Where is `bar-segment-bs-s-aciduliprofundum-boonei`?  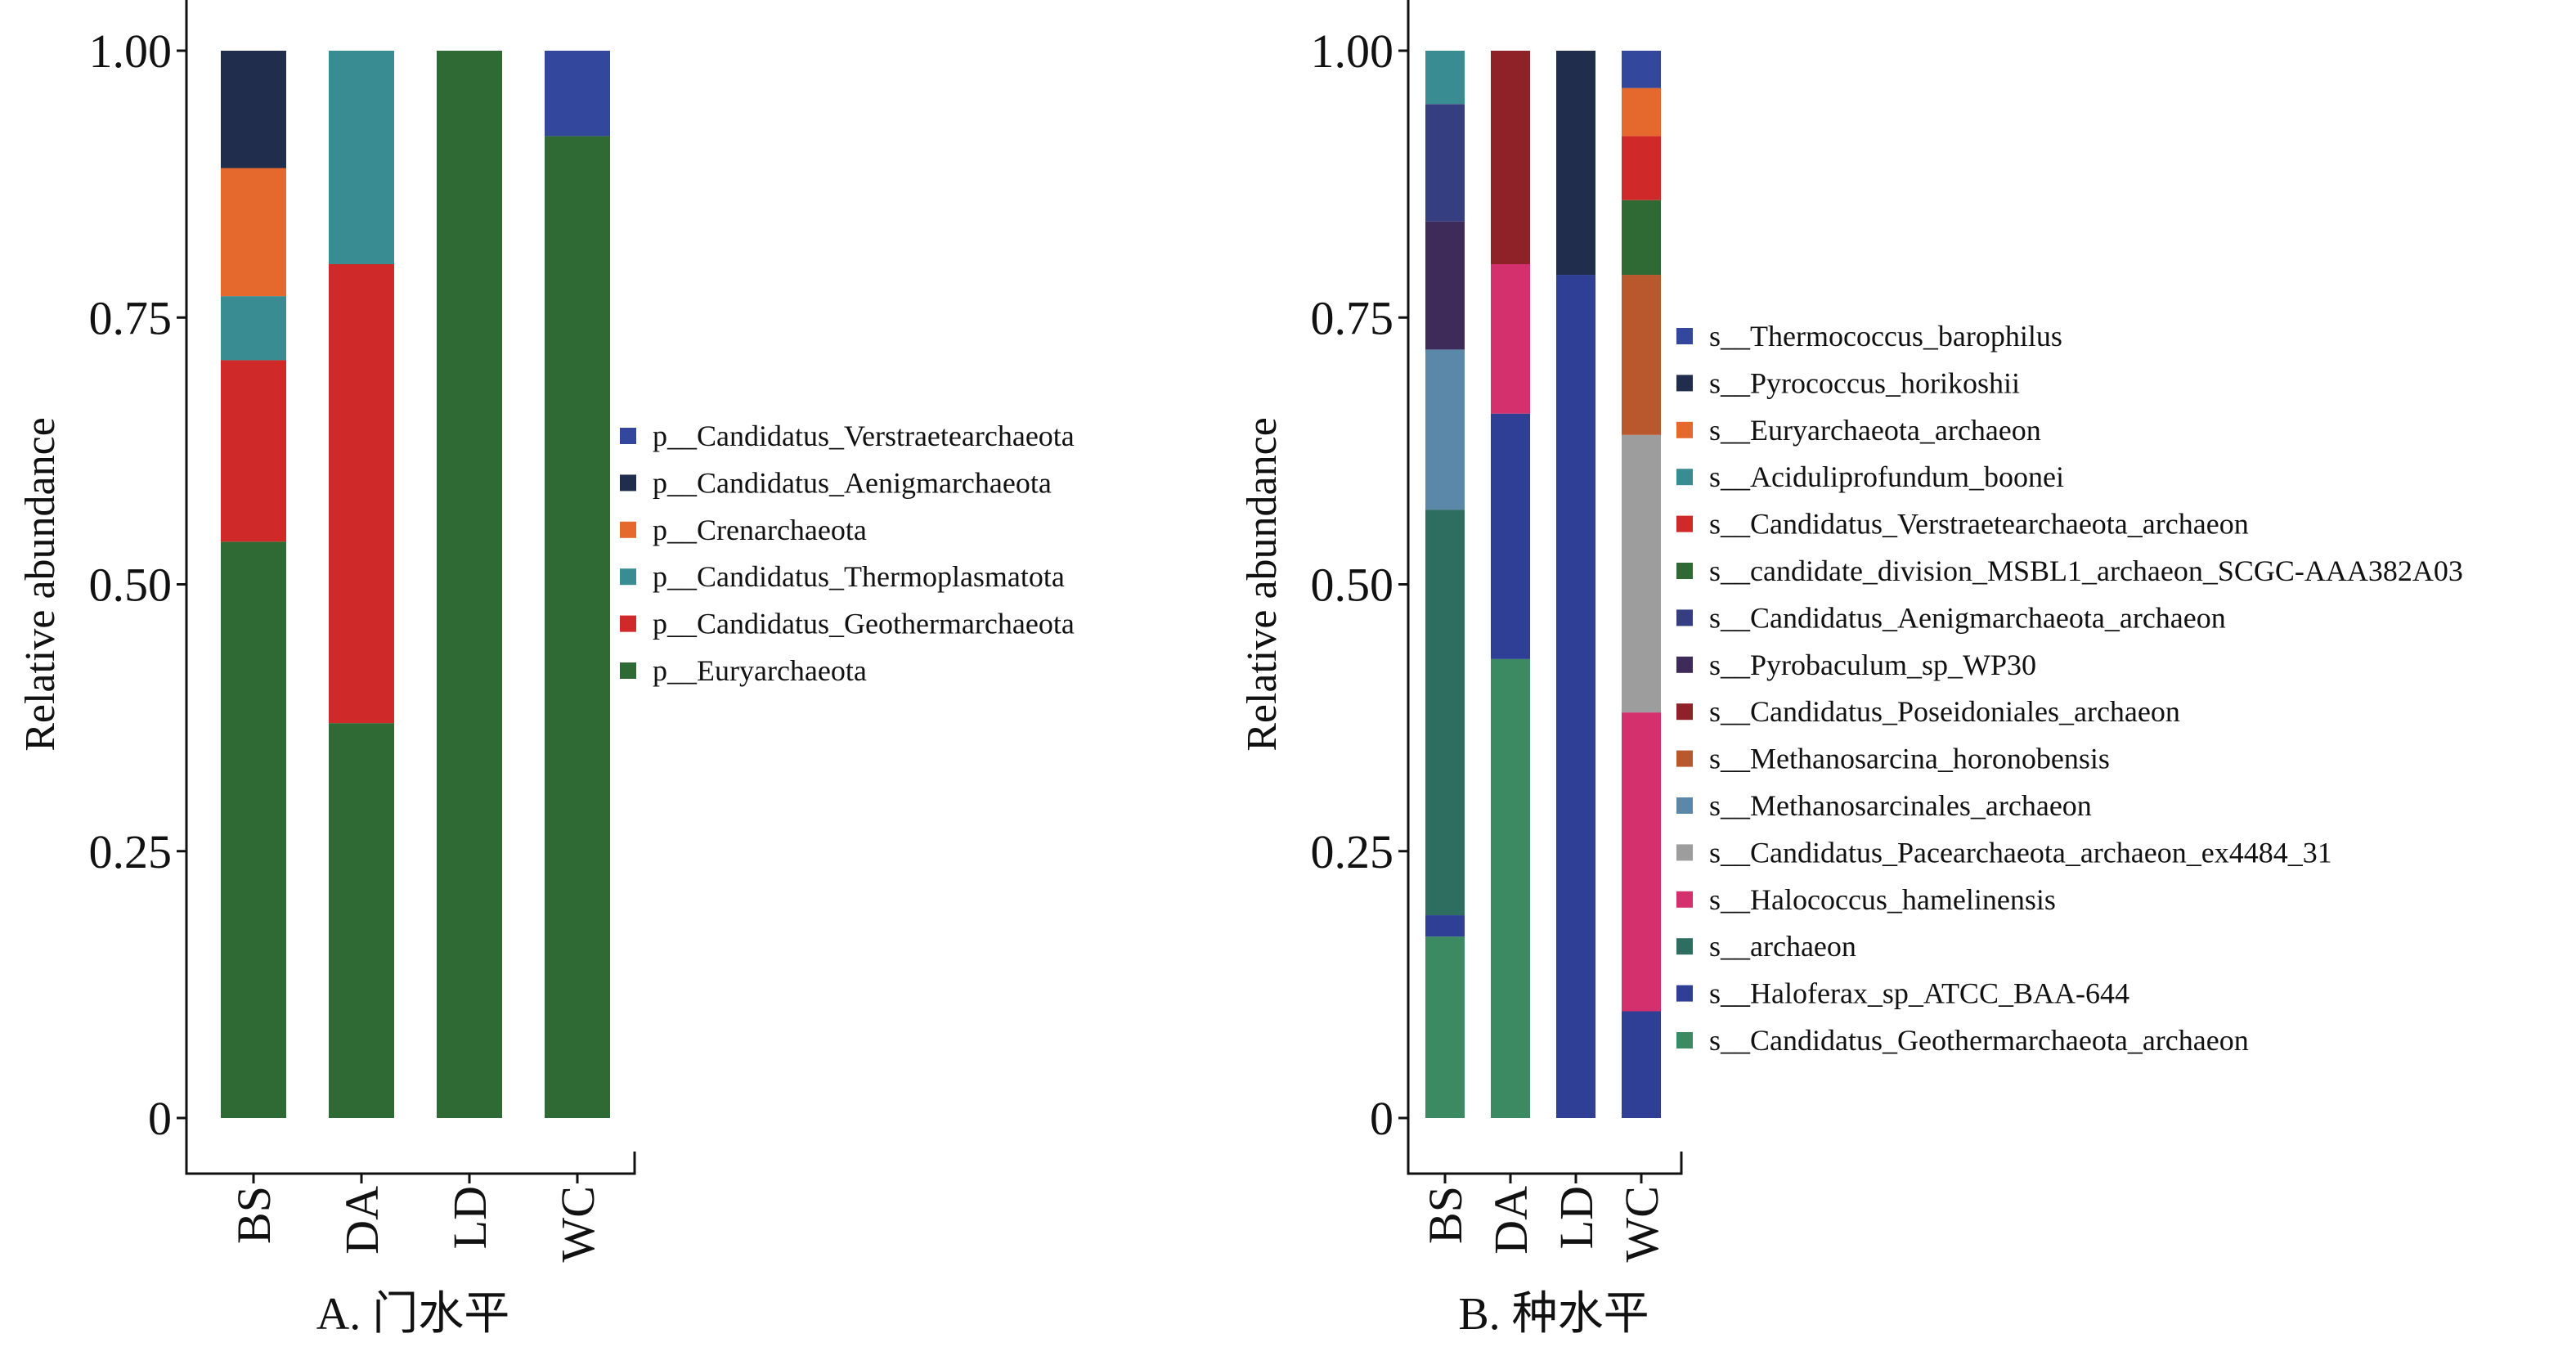
bar-segment-bs-s-aciduliprofundum-boonei is located at coordinates (1445, 78).